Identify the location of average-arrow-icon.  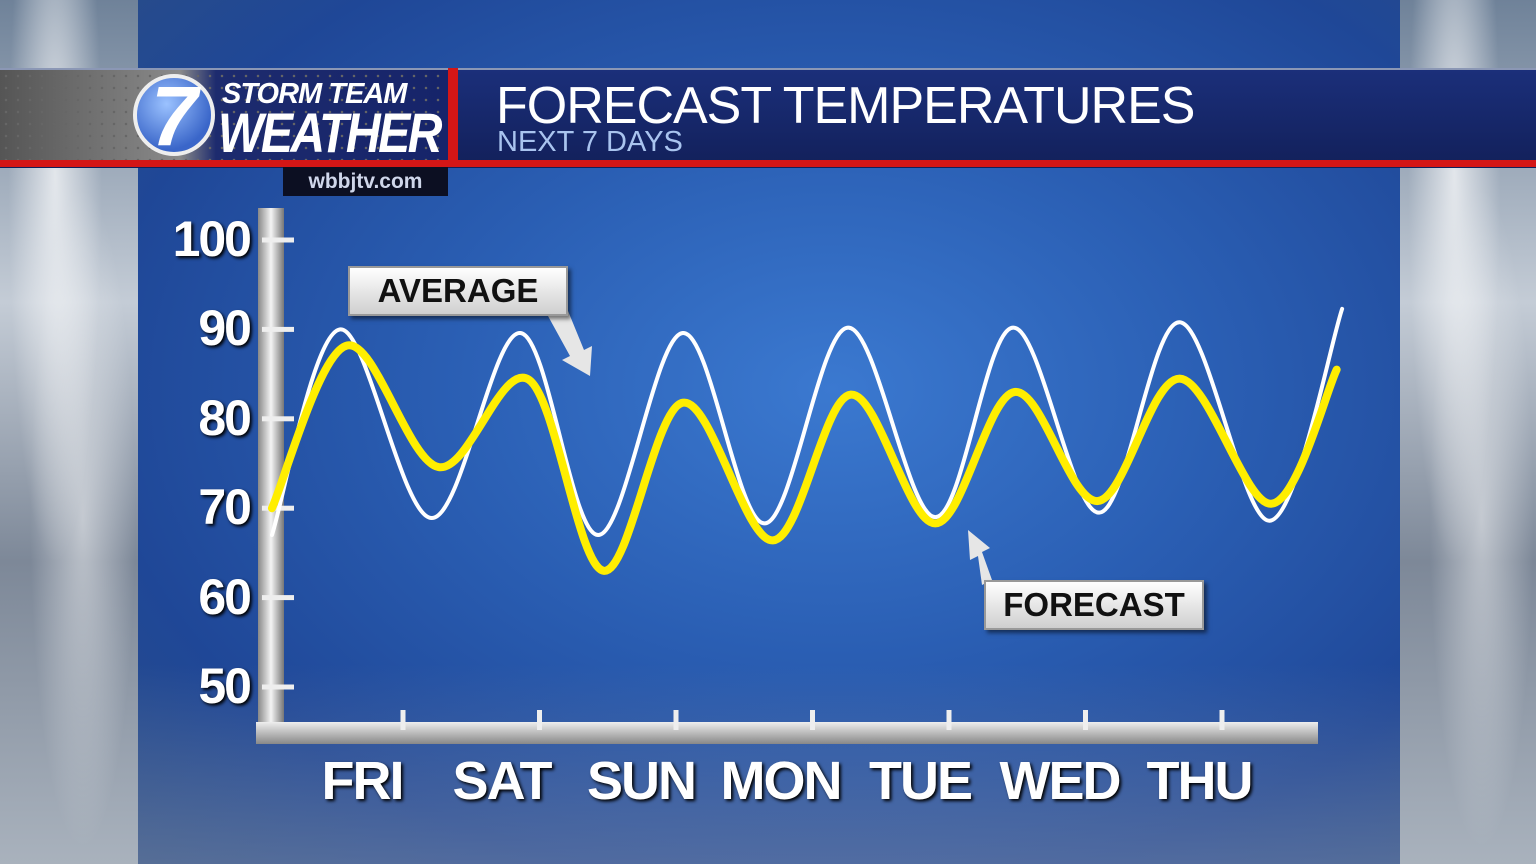
(570, 341).